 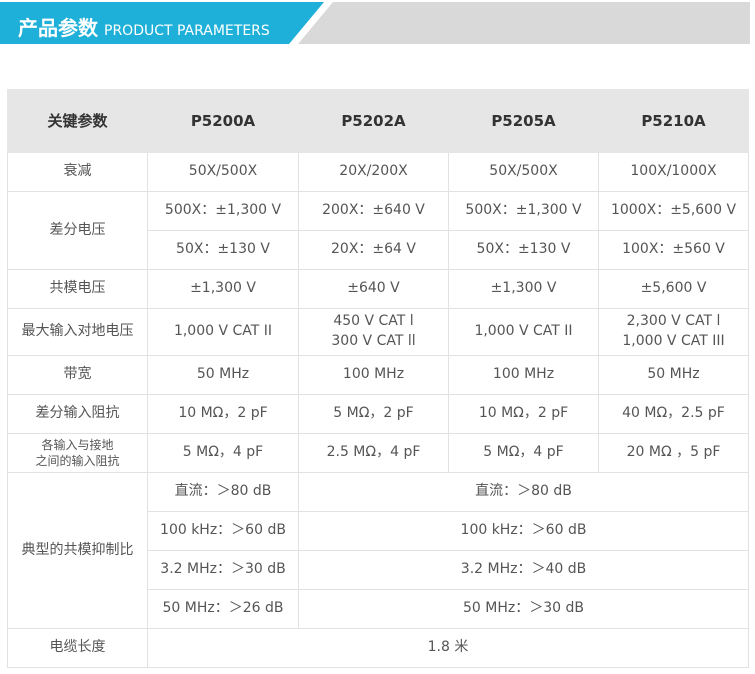 I want to click on cell: 1.8 米, so click(x=448, y=648).